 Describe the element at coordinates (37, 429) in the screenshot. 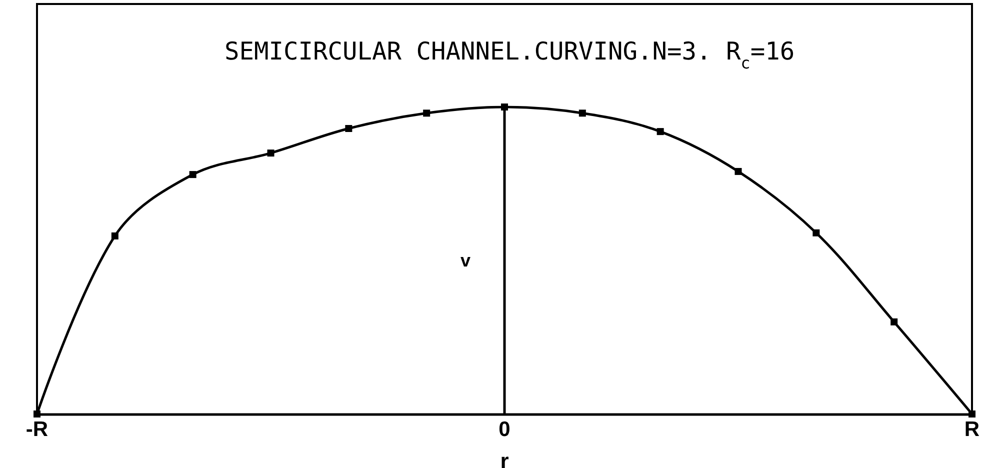

I see `x-tick-label: -R` at that location.